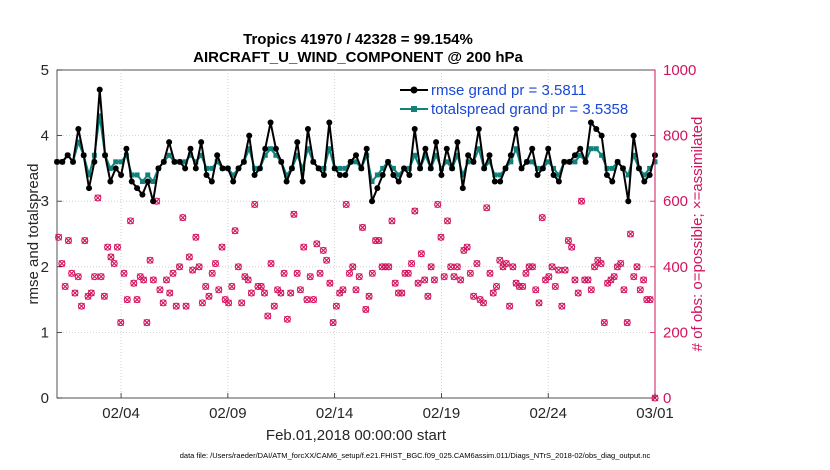  Describe the element at coordinates (414, 90) in the screenshot. I see `legend-rmse-marker` at that location.